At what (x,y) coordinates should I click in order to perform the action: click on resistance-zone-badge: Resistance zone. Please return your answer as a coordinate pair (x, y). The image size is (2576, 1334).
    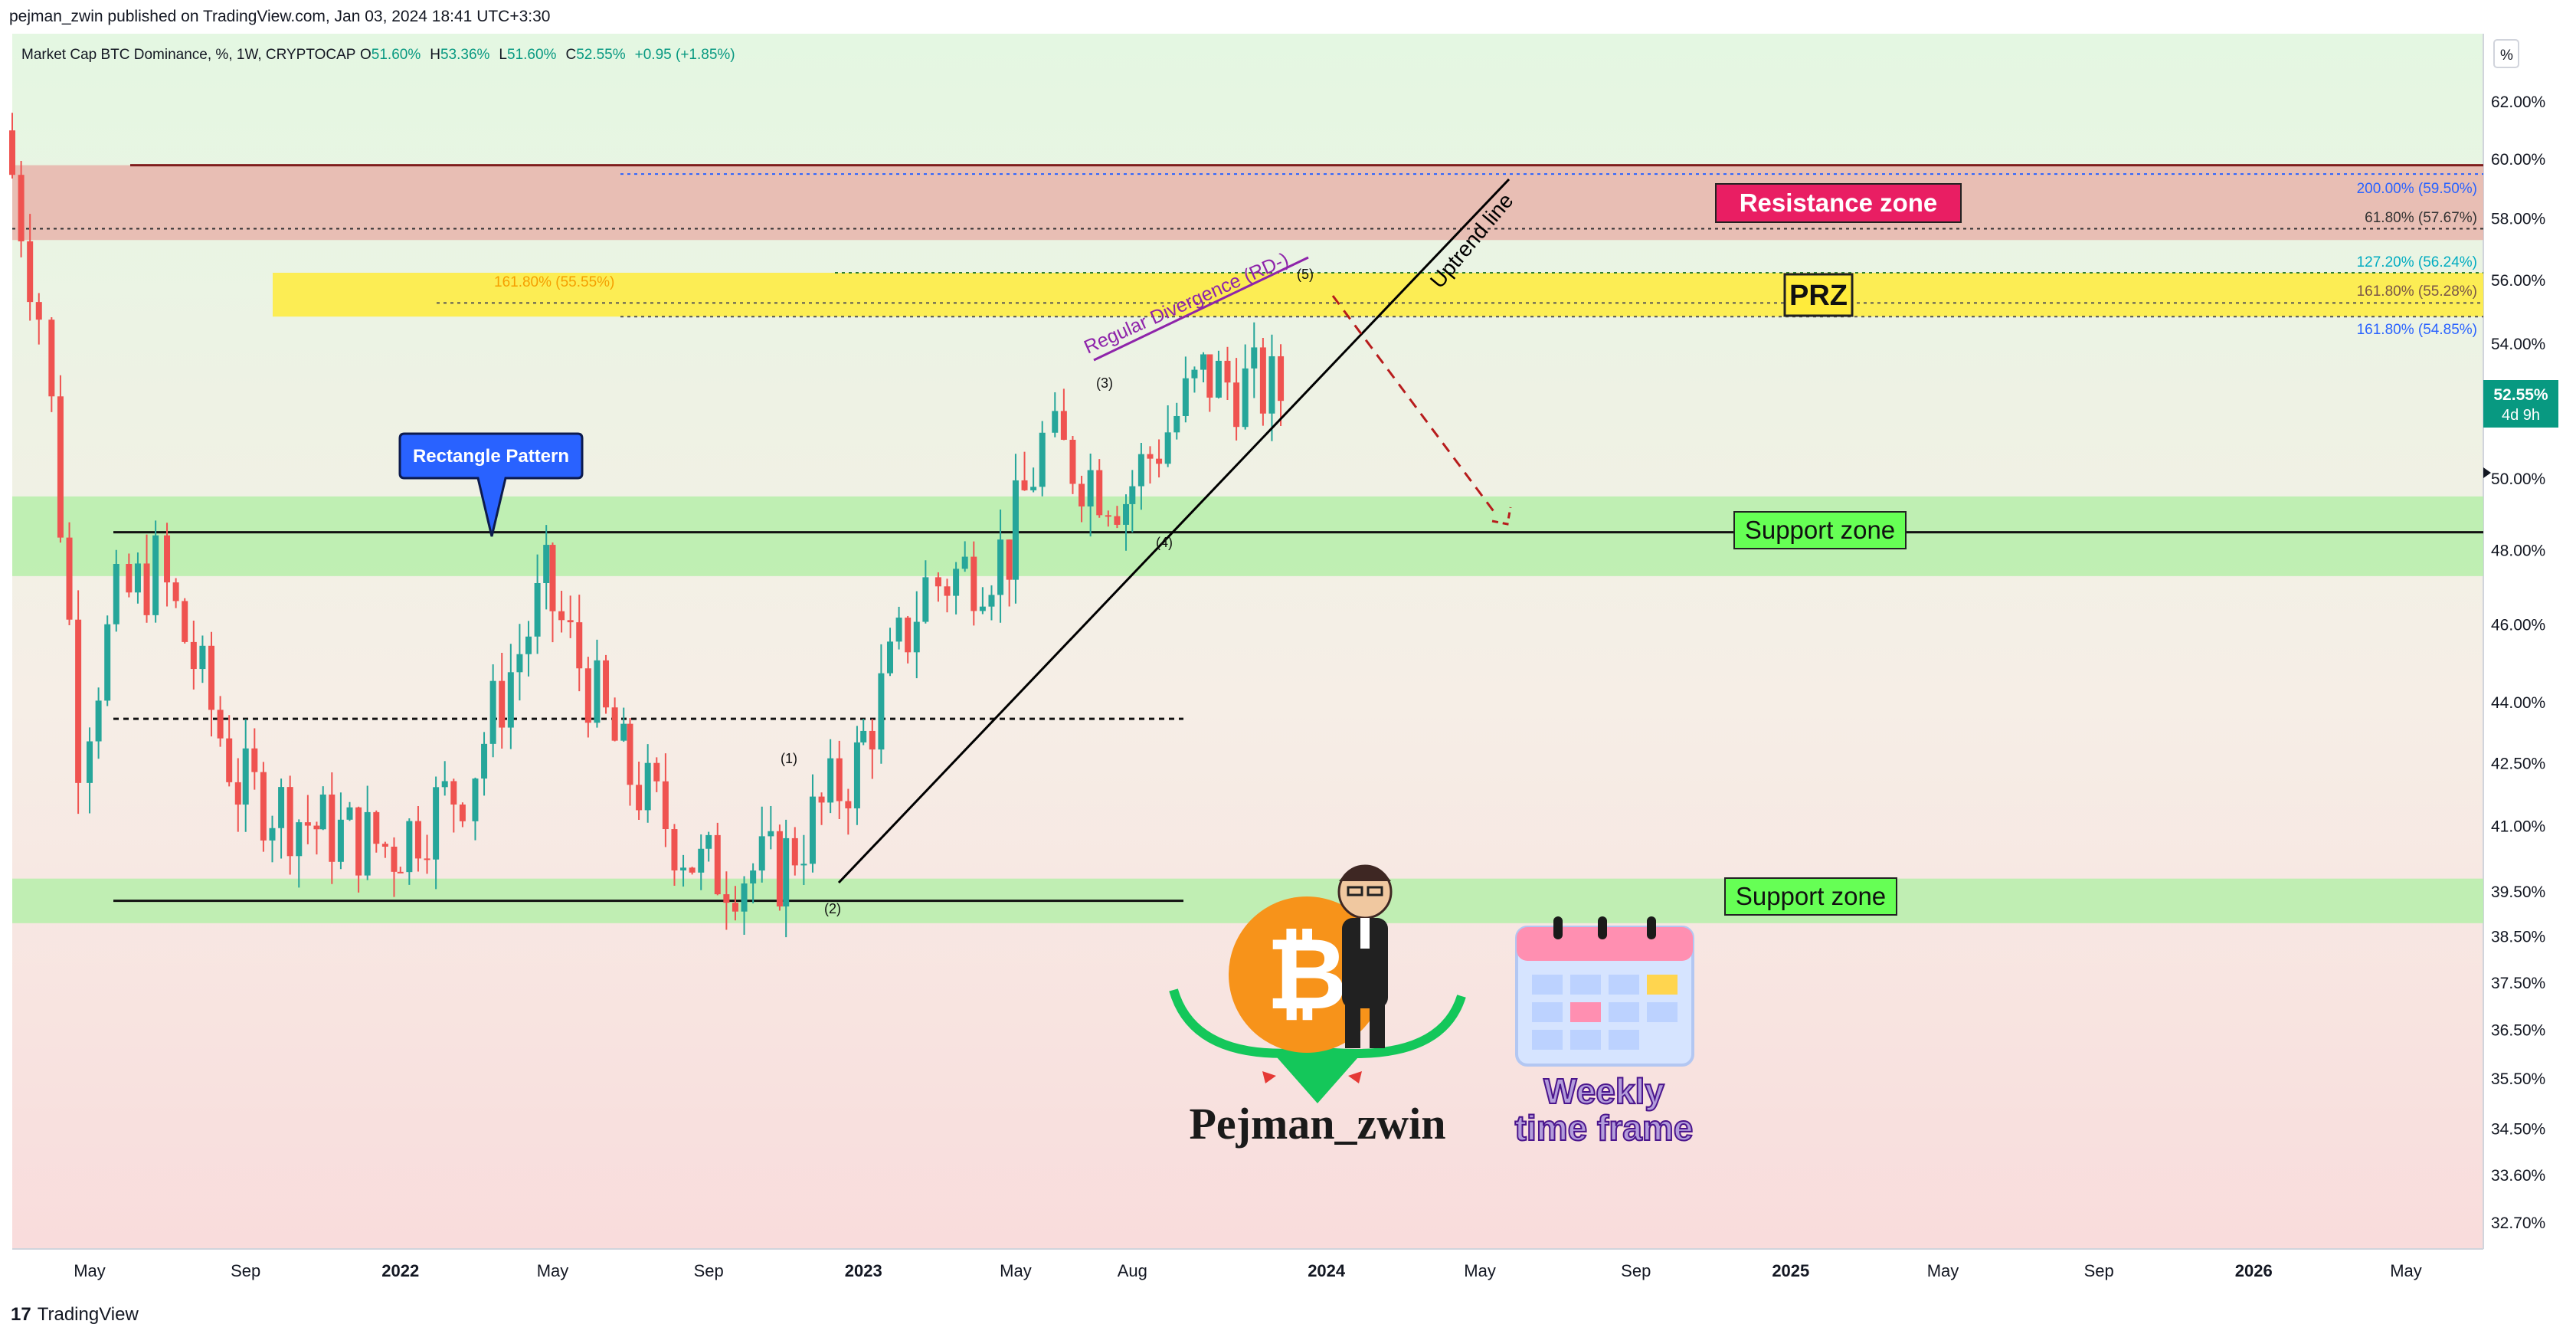
    Looking at the image, I should click on (1838, 203).